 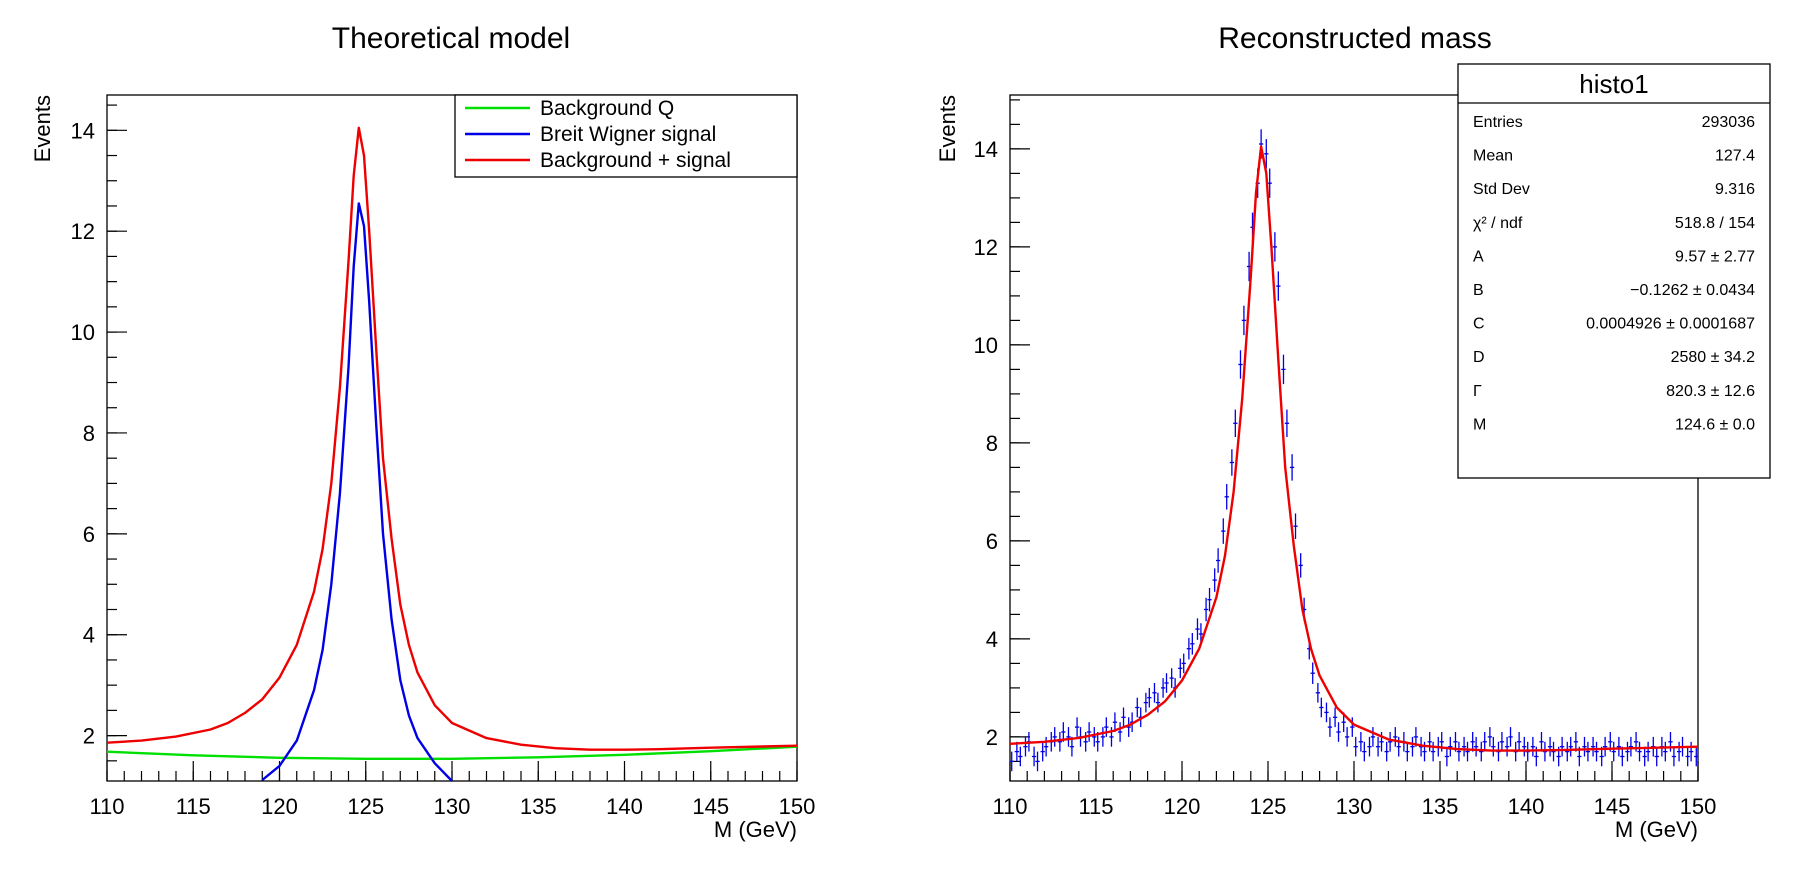 I want to click on stats-row-value: 127.4, so click(x=1735, y=156).